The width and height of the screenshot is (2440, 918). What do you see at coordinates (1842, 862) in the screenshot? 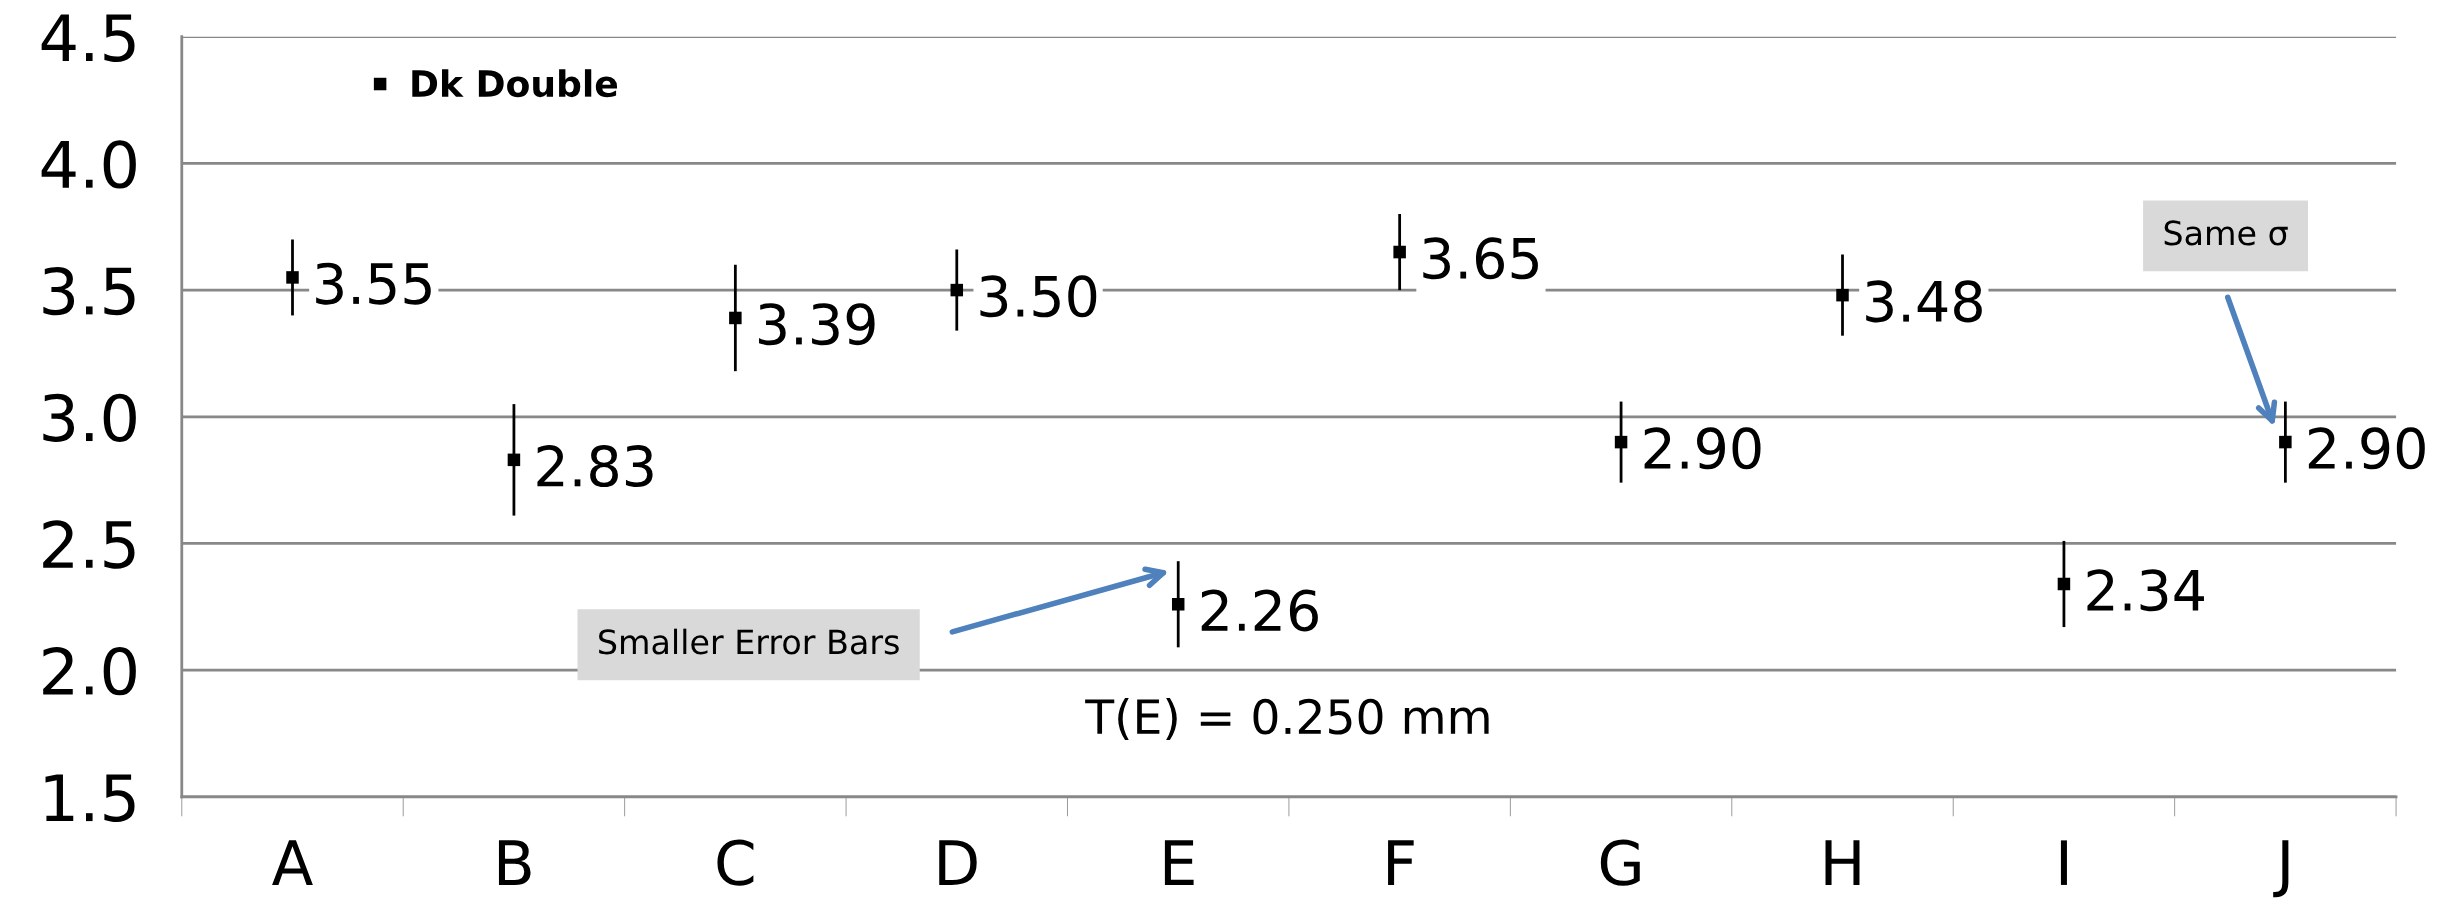
I see `x-tick-label: H` at bounding box center [1842, 862].